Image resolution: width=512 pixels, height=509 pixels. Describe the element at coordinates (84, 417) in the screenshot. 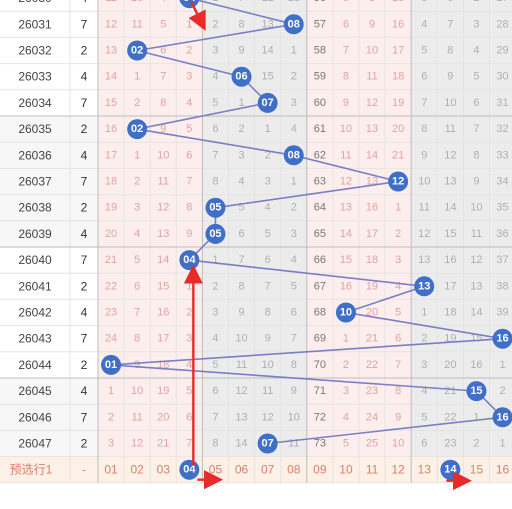

I see `row-sum: 7` at that location.